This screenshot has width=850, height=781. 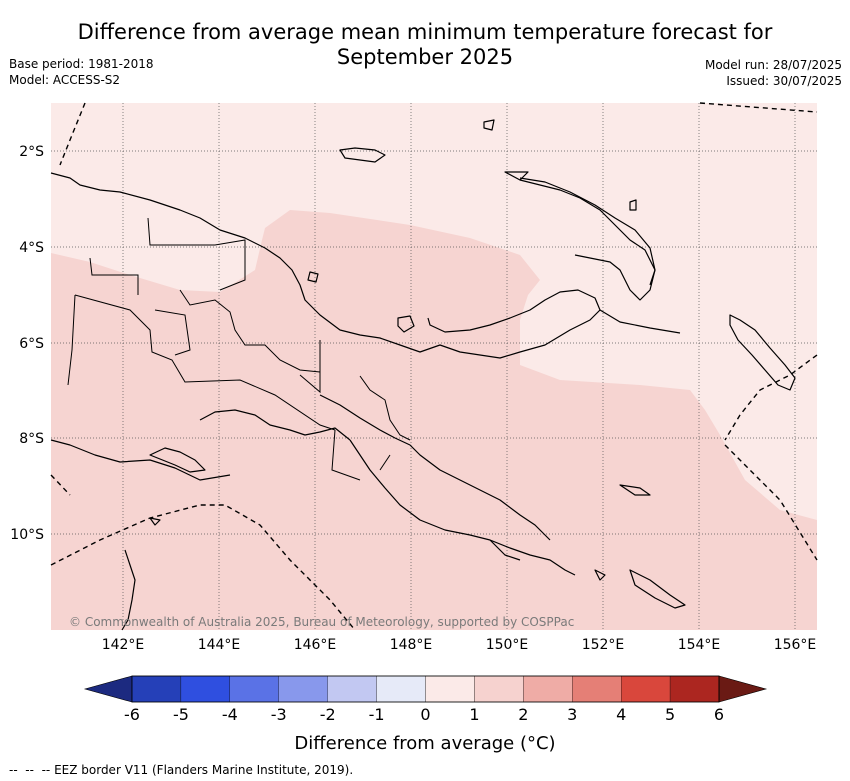 I want to click on lon-label: 148°E, so click(x=411, y=645).